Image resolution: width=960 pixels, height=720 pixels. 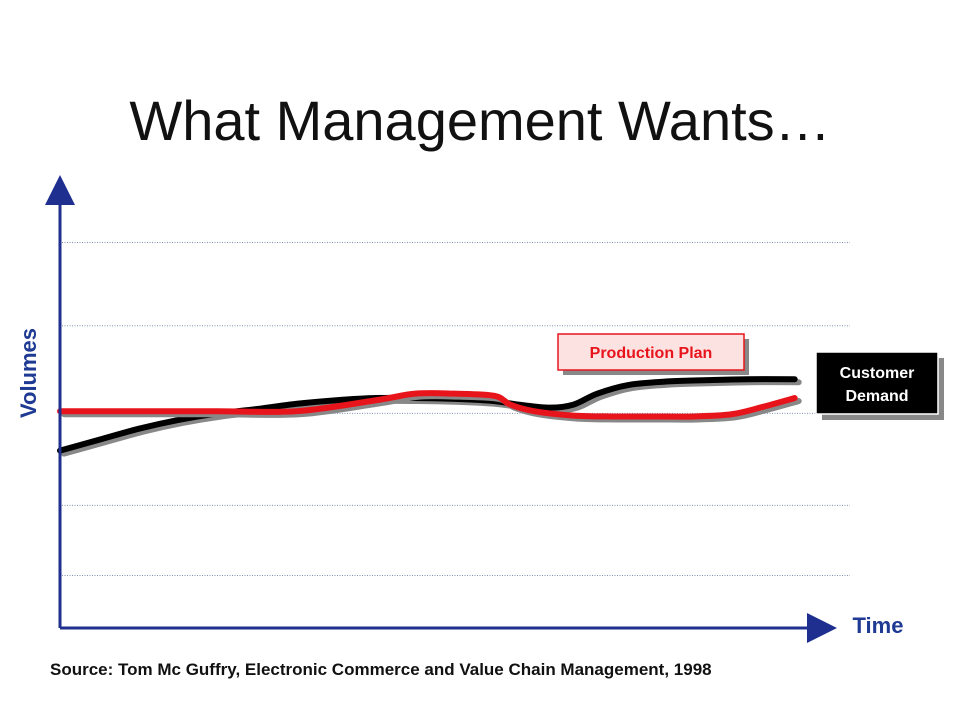 I want to click on customer-demand-label-line2: Demand, so click(x=876, y=396).